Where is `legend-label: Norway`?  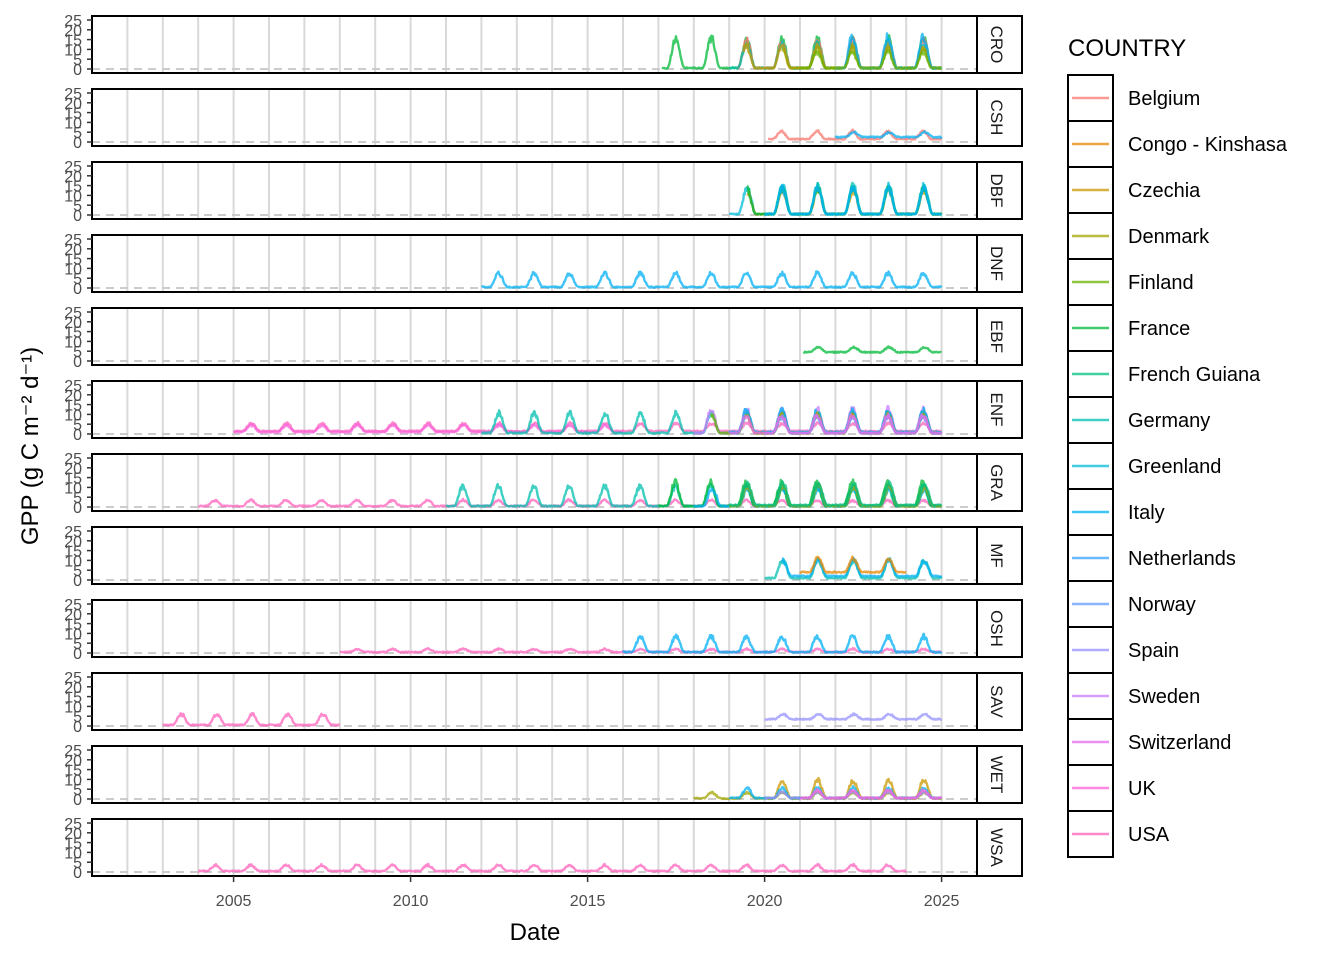 legend-label: Norway is located at coordinates (1162, 605).